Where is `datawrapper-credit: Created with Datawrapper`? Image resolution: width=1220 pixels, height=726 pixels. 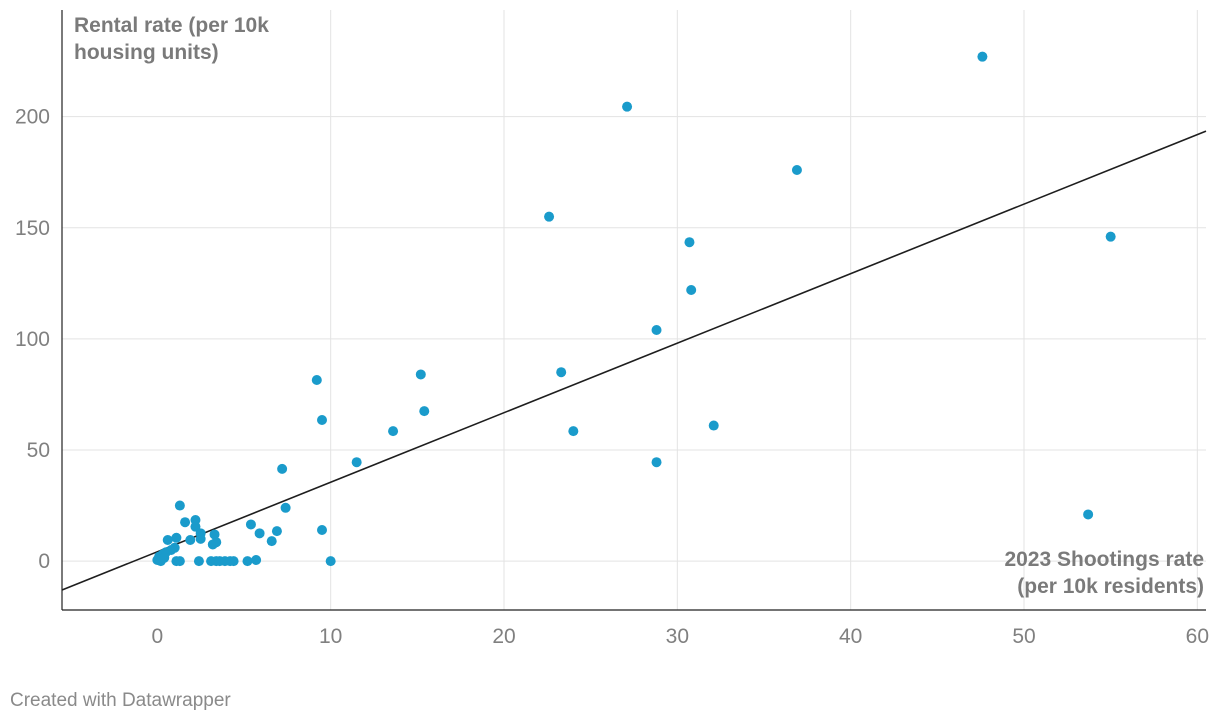
datawrapper-credit: Created with Datawrapper is located at coordinates (120, 700).